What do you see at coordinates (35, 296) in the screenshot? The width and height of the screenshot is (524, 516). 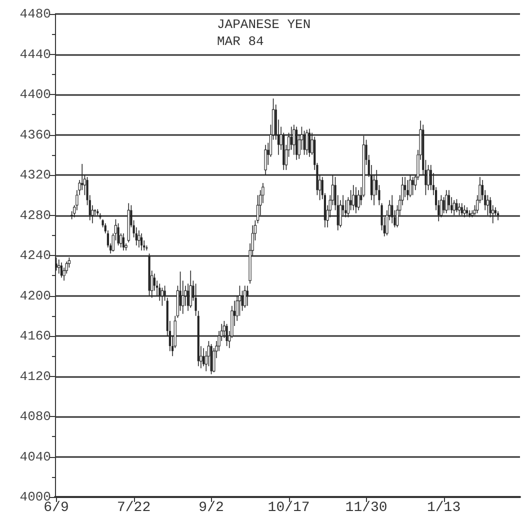 I see `y-tick-label: 4200` at bounding box center [35, 296].